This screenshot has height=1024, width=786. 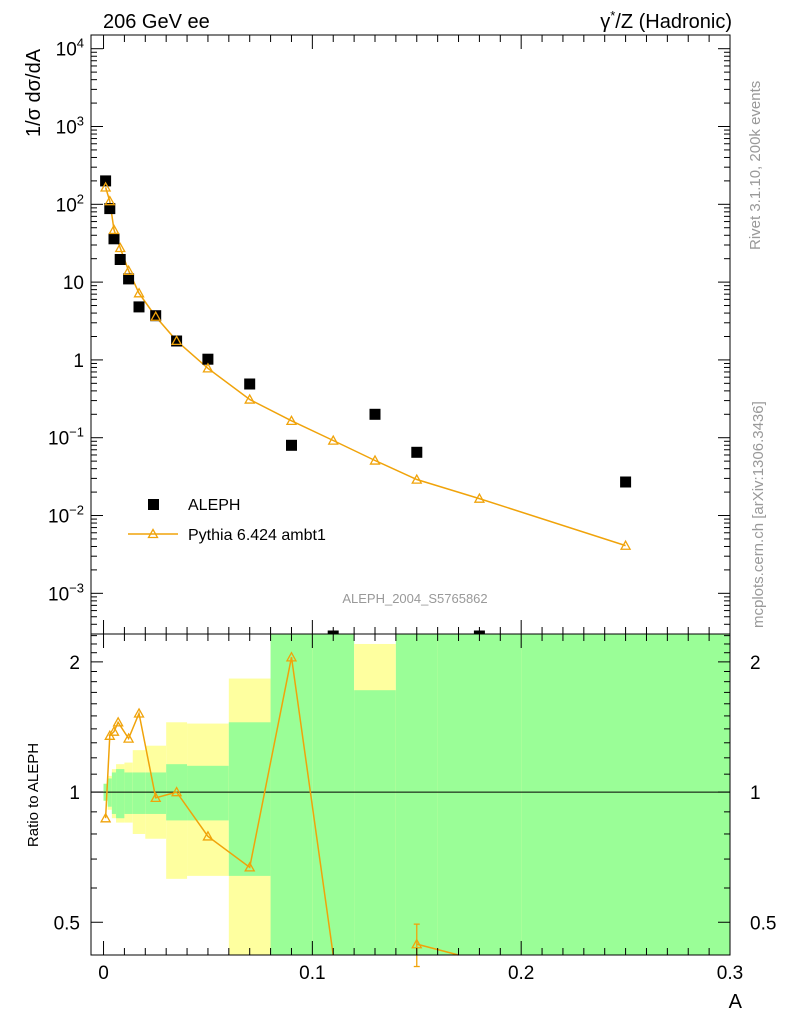 I want to click on main-y-axis-label: 1/σ dσ/dA, so click(x=34, y=92).